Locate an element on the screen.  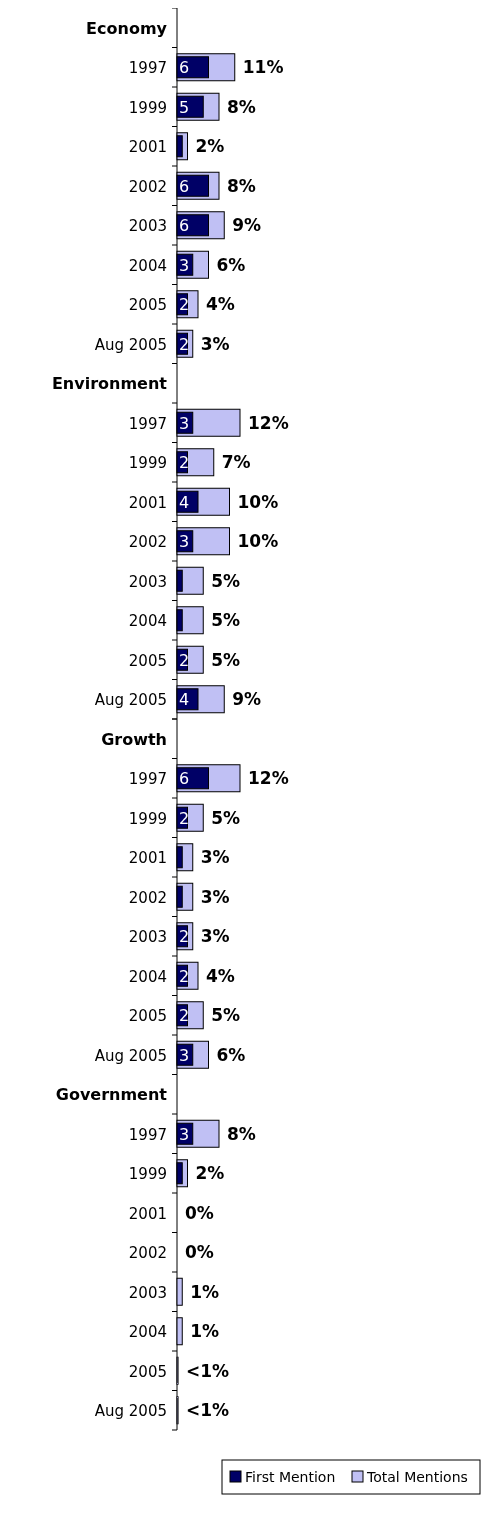
chart-title: Growth is located at coordinates (134, 739).